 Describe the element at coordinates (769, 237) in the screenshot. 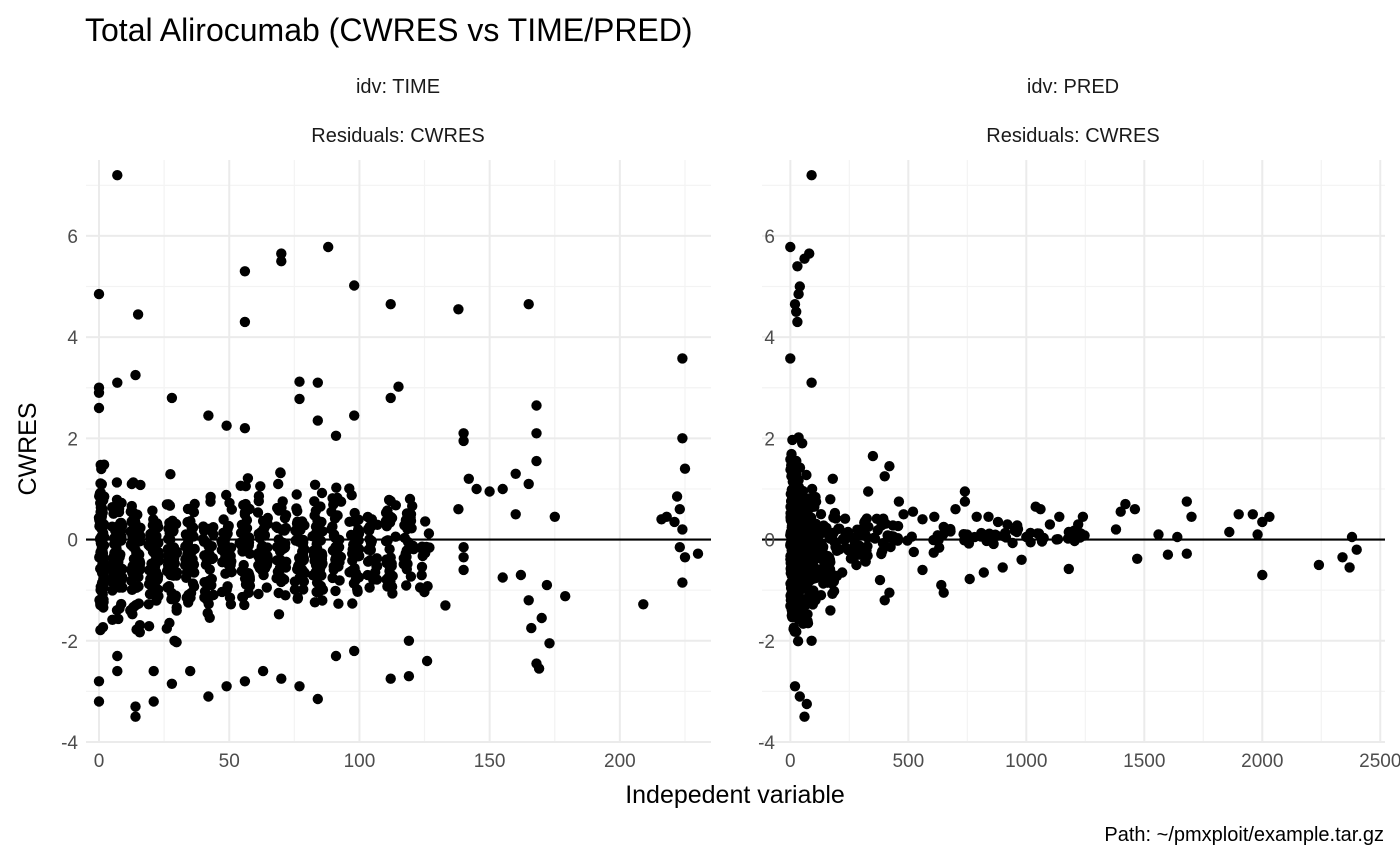

I see `y-tick-label: 6` at that location.